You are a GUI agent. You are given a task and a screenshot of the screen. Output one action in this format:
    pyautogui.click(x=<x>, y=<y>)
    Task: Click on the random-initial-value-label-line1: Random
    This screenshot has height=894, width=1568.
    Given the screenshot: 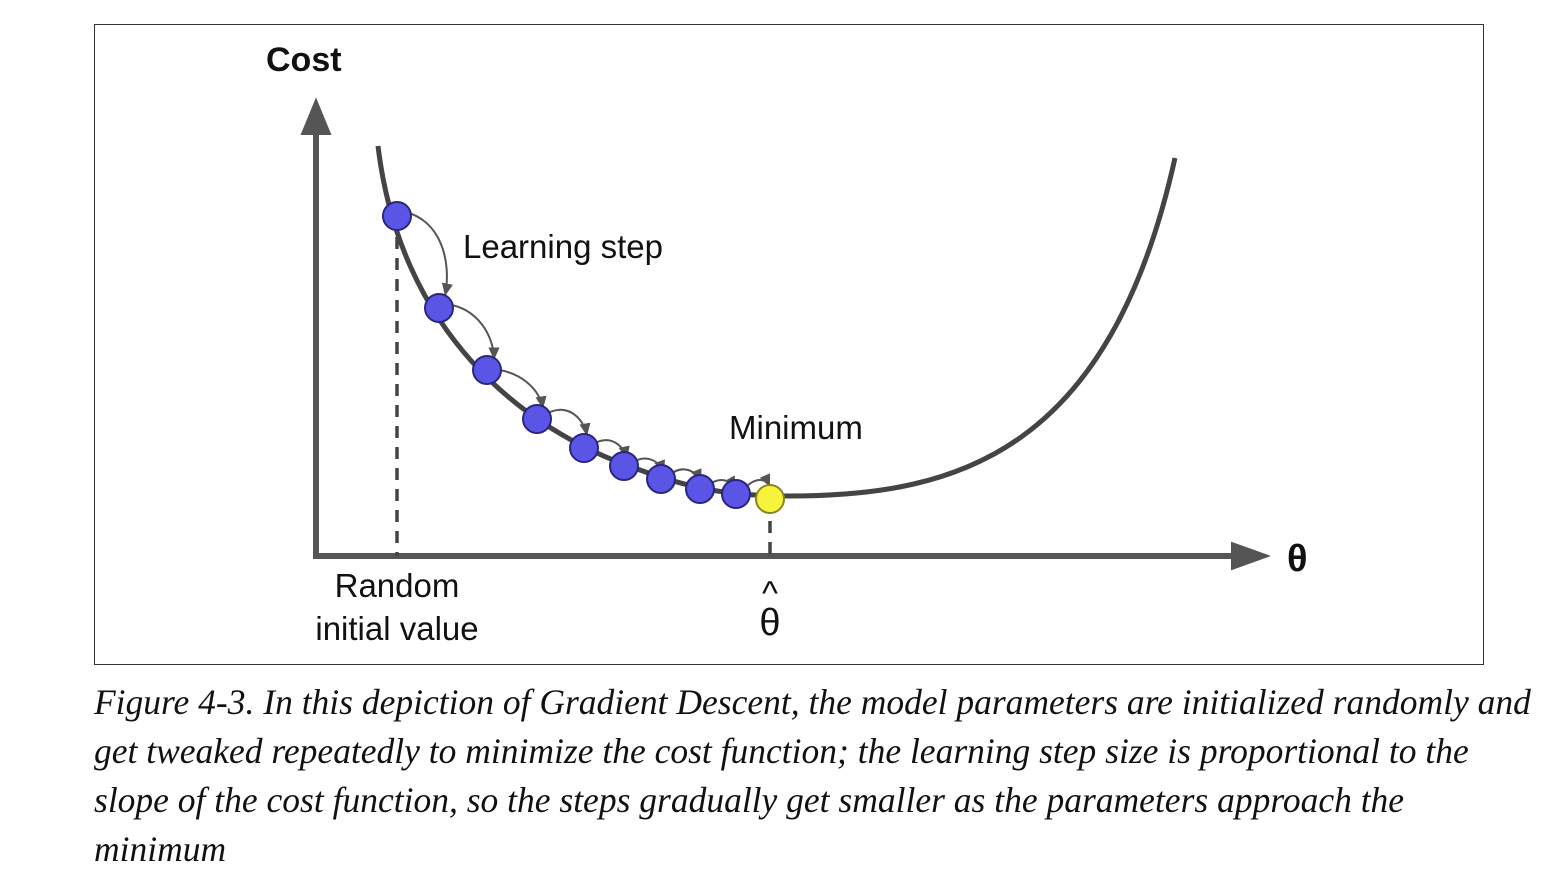 What is the action you would take?
    pyautogui.click(x=397, y=585)
    